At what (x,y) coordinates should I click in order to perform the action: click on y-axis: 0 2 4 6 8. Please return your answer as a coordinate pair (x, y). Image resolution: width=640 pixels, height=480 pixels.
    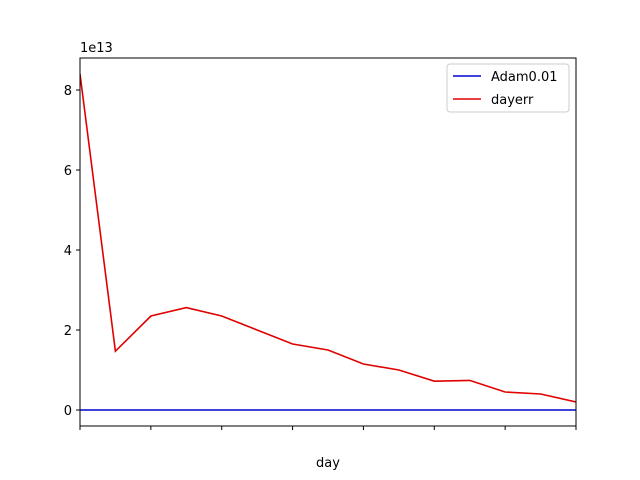
    Looking at the image, I should click on (72, 251).